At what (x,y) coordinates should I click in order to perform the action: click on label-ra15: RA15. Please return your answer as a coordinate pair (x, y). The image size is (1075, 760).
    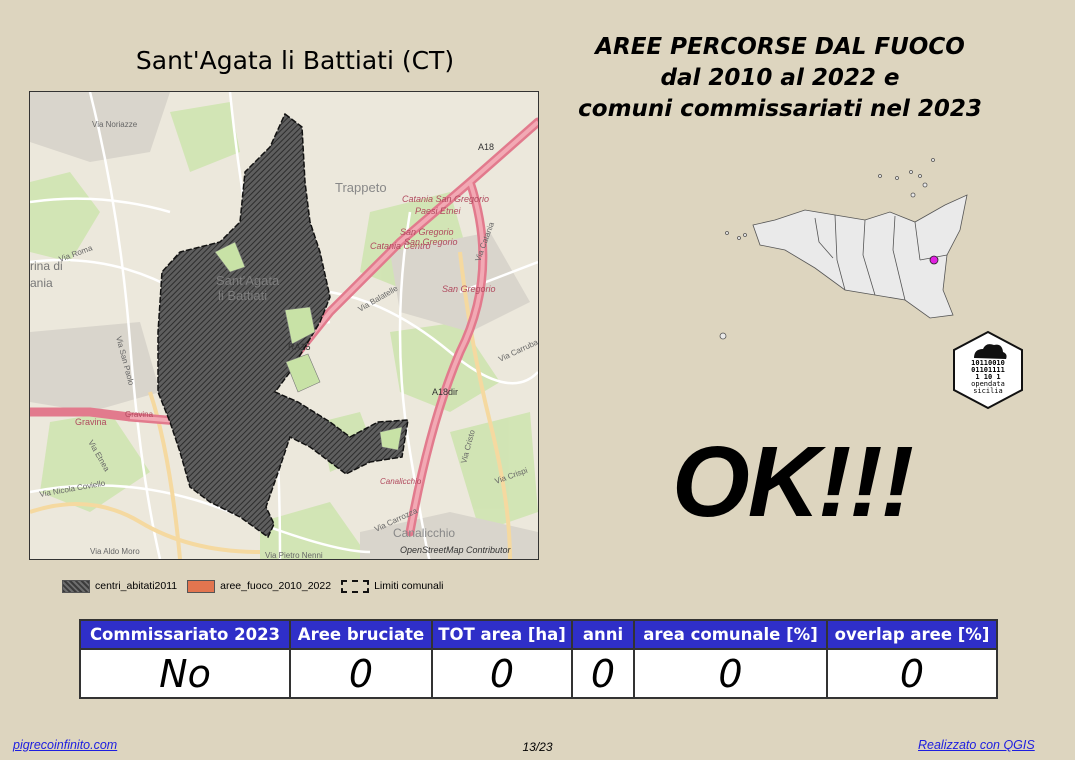
    Looking at the image, I should click on (299, 347).